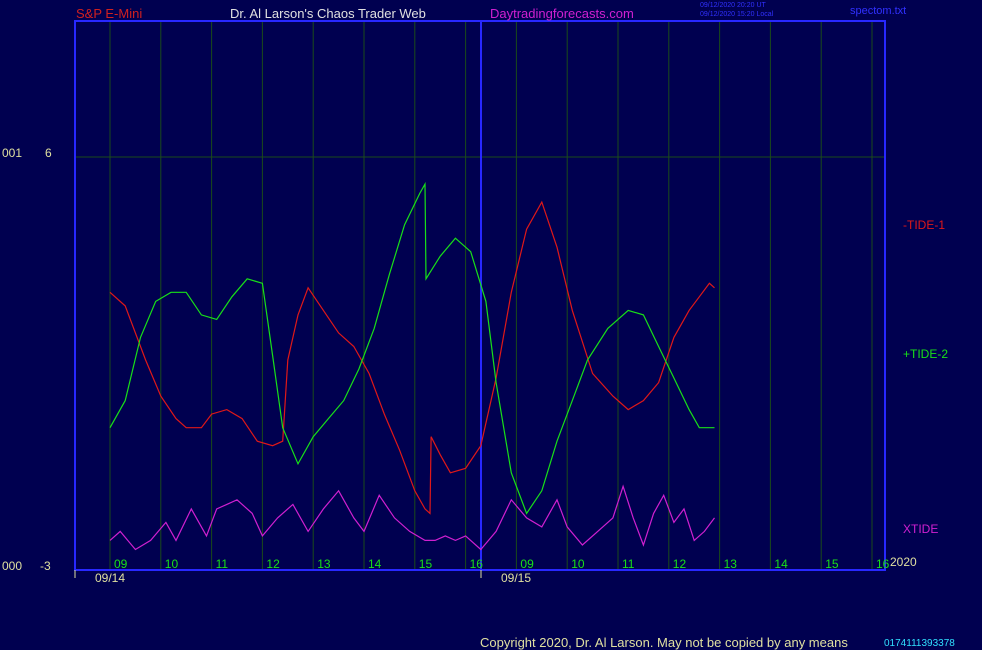 This screenshot has height=650, width=982. What do you see at coordinates (516, 578) in the screenshot?
I see `date-label-1: 09/15` at bounding box center [516, 578].